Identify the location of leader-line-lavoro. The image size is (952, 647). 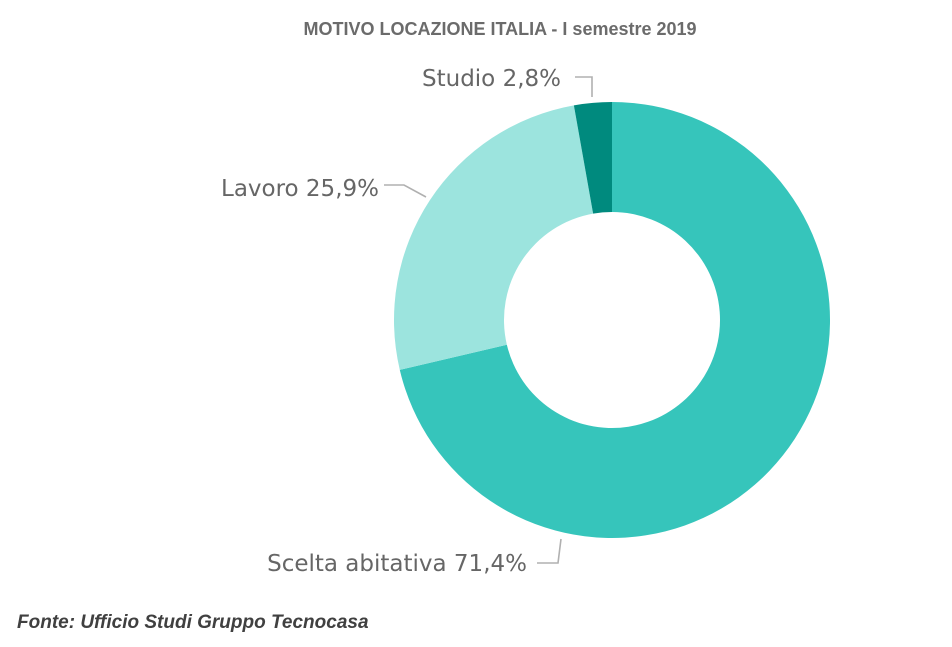
(405, 191).